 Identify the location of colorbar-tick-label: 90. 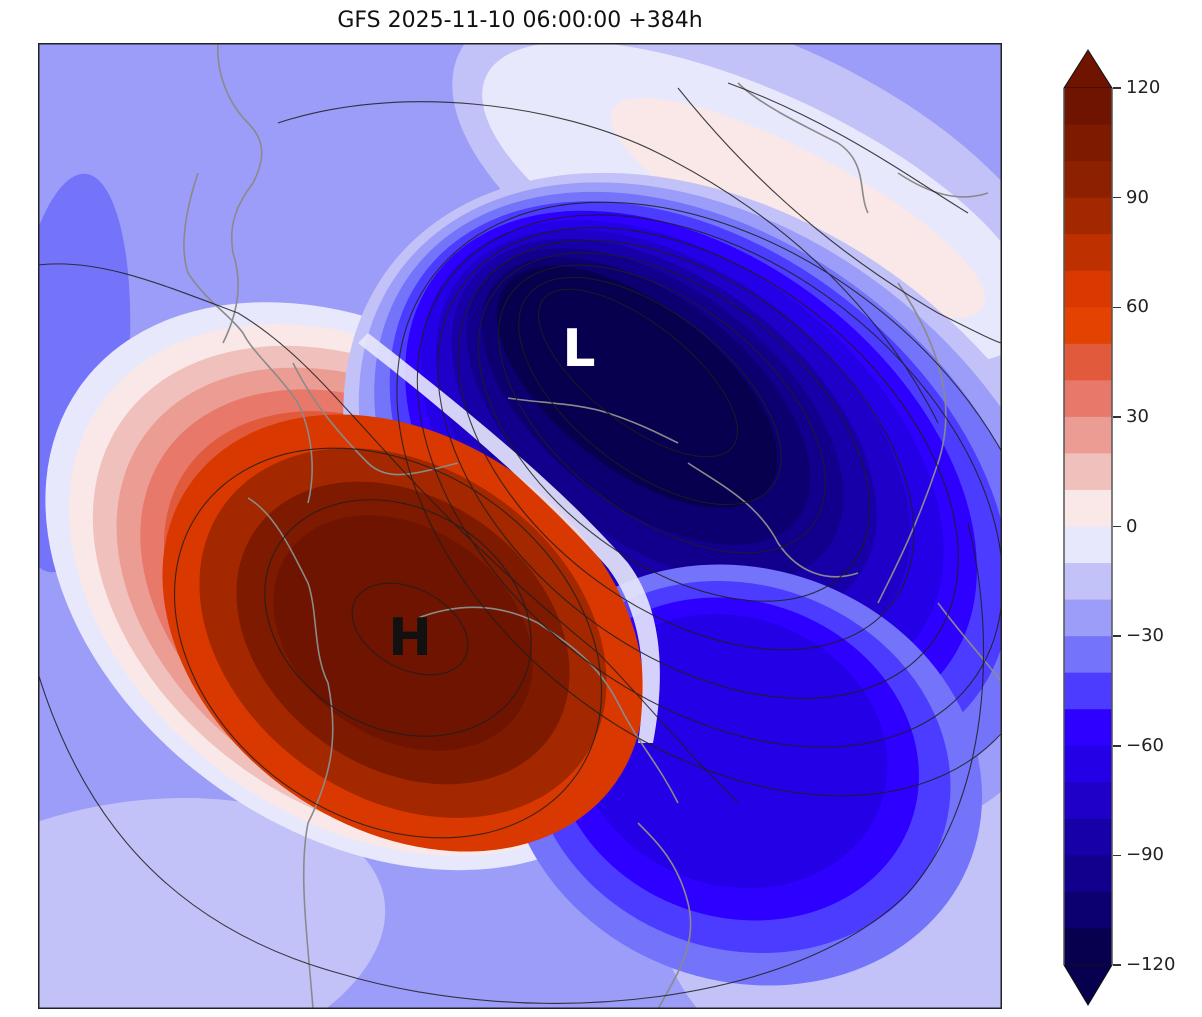
(1137, 197).